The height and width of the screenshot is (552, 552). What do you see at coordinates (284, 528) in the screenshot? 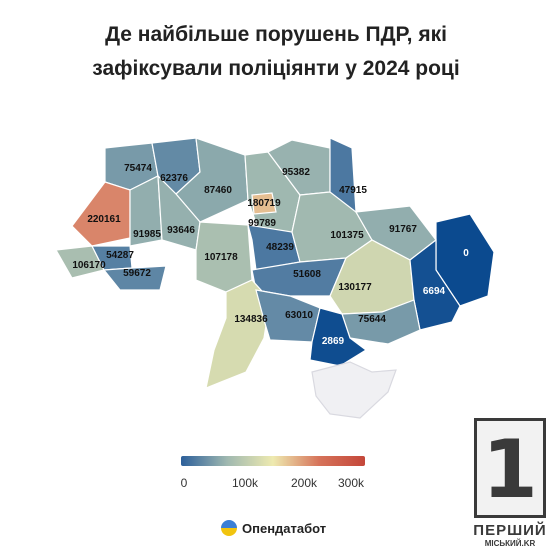
I see `brand-name: Опендатабот` at bounding box center [284, 528].